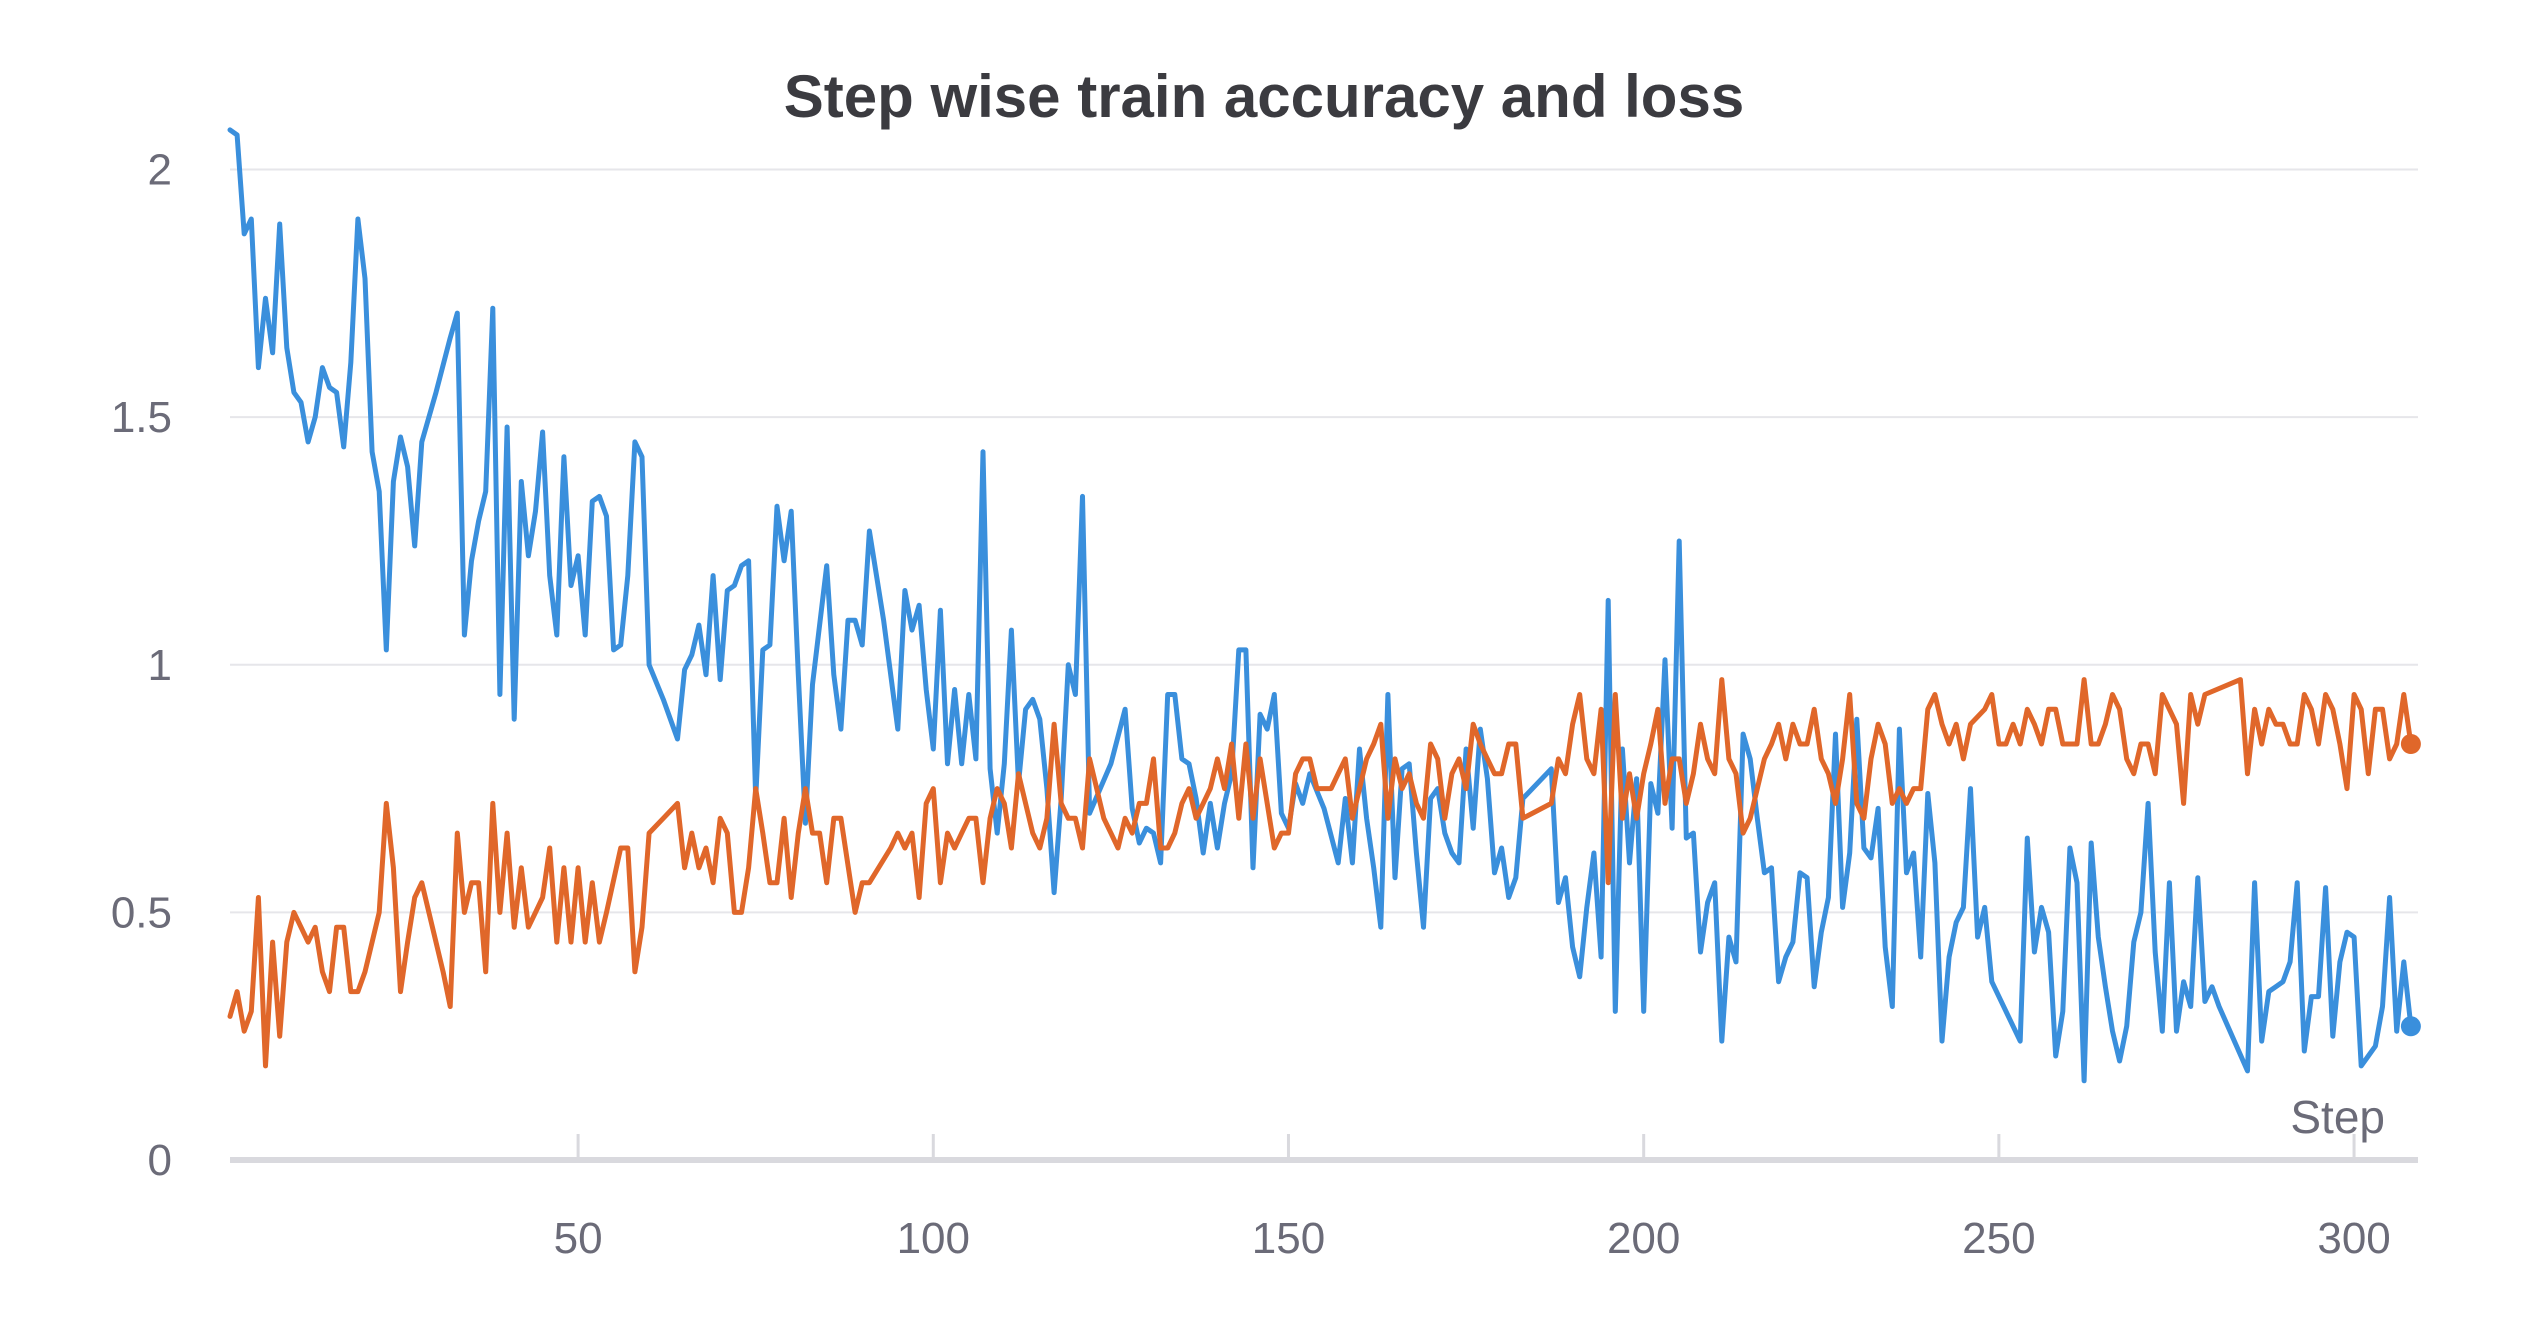  I want to click on x-tick-label: 100, so click(933, 1238).